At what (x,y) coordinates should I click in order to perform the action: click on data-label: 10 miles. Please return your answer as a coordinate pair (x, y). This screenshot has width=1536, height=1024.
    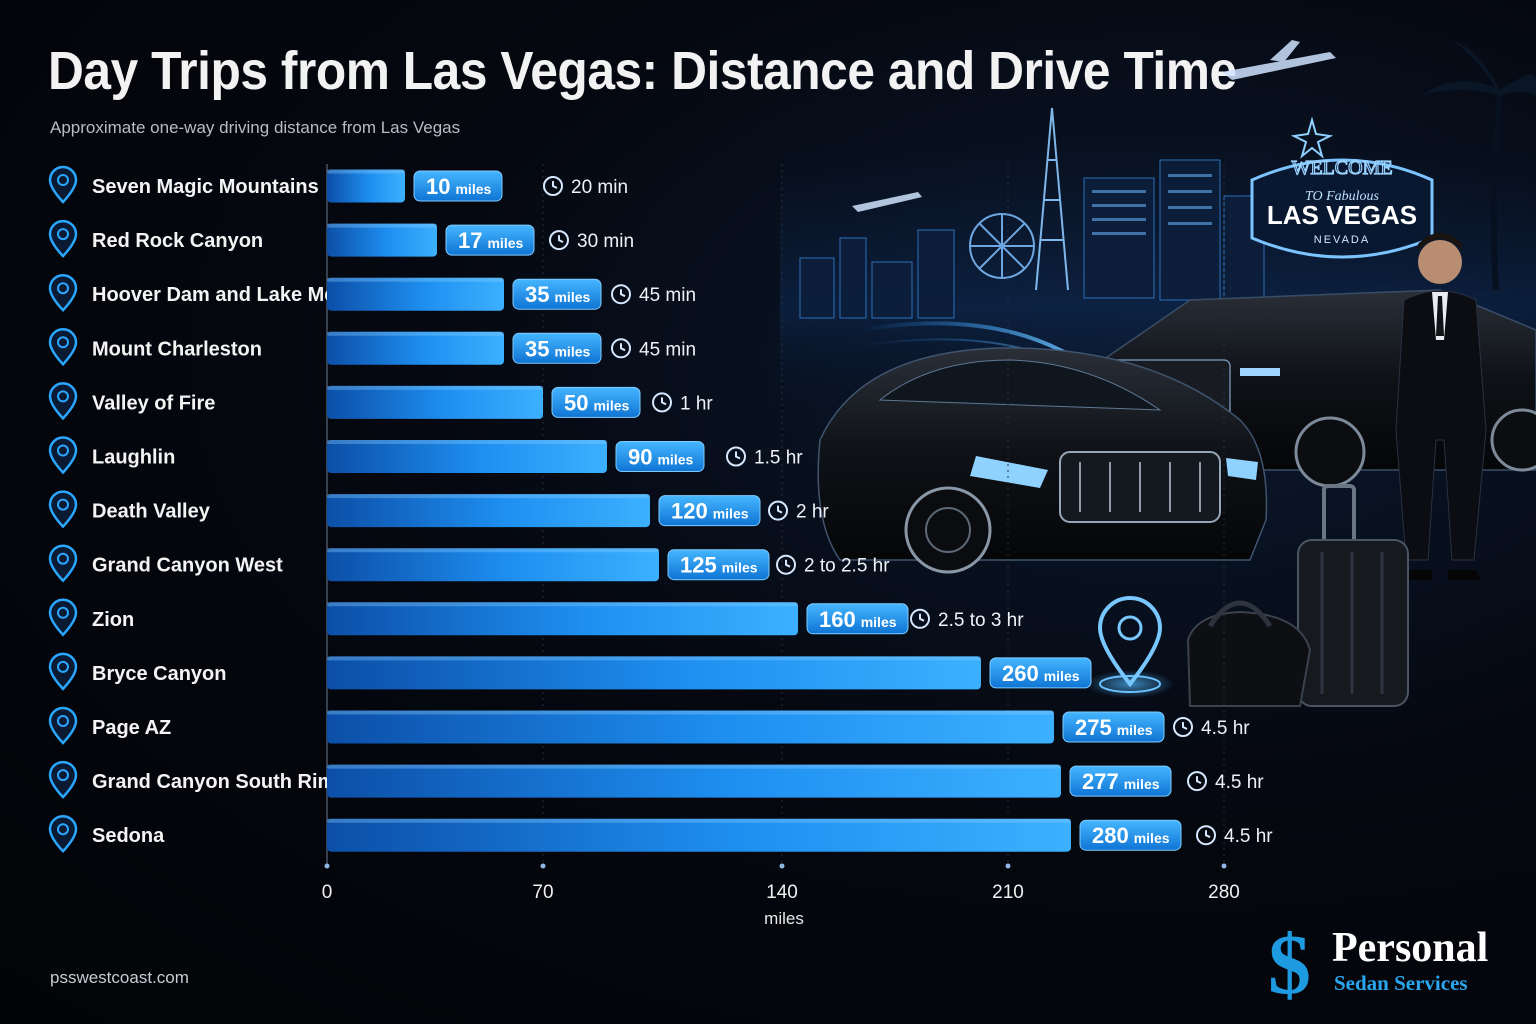
    Looking at the image, I should click on (458, 186).